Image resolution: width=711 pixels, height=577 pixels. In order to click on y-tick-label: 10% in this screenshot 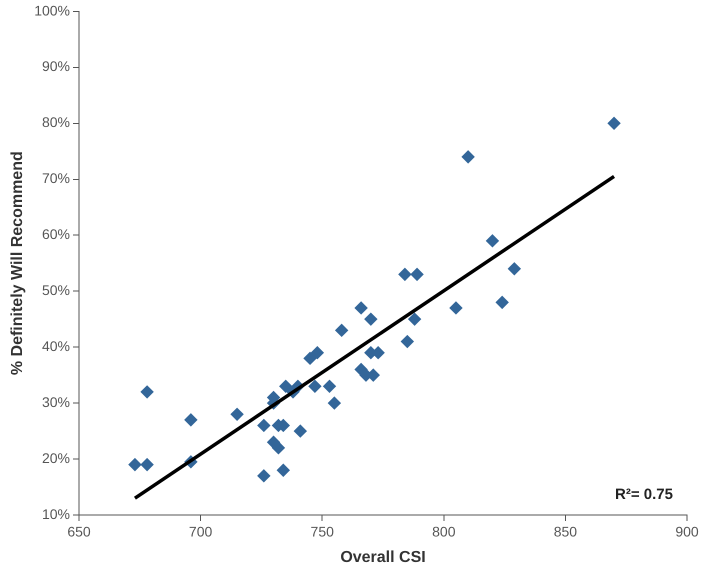, I will do `click(56, 514)`.